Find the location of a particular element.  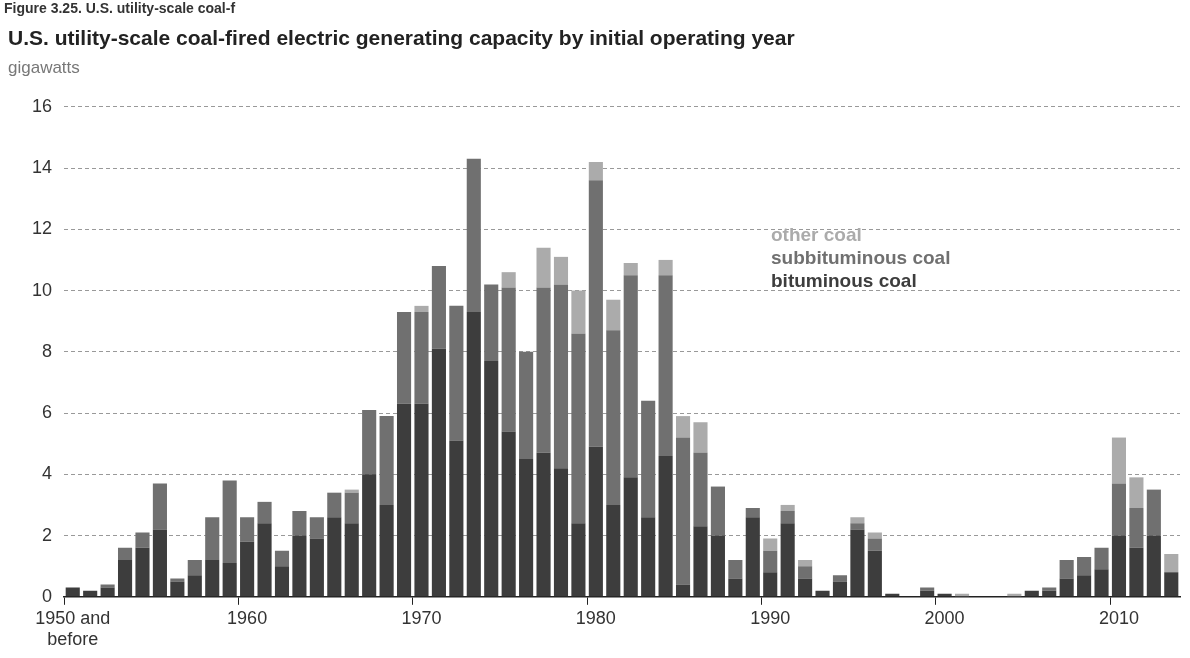

y-tick-label: 4 is located at coordinates (47, 473).